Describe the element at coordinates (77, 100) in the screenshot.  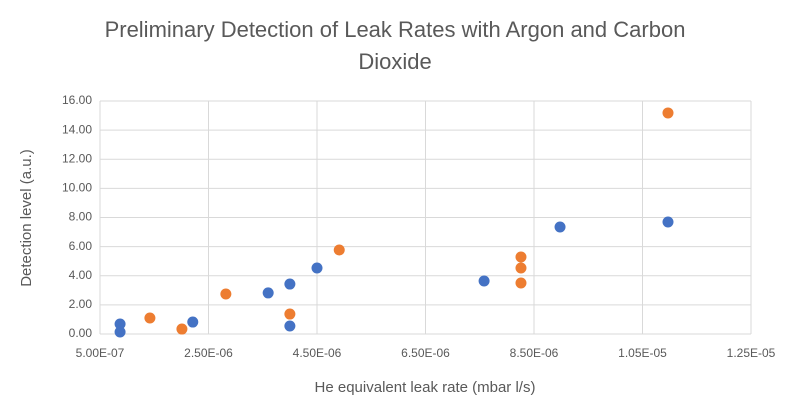
I see `y-tick-label: 16.00` at that location.